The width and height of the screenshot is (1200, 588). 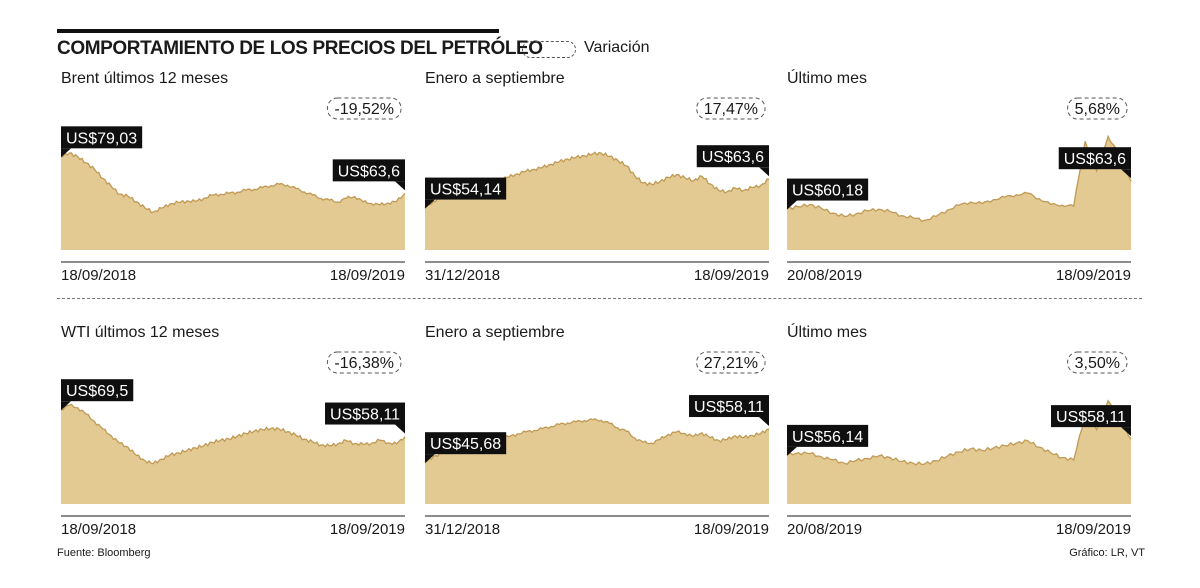 I want to click on start-value-label: US$45,68, so click(x=465, y=444).